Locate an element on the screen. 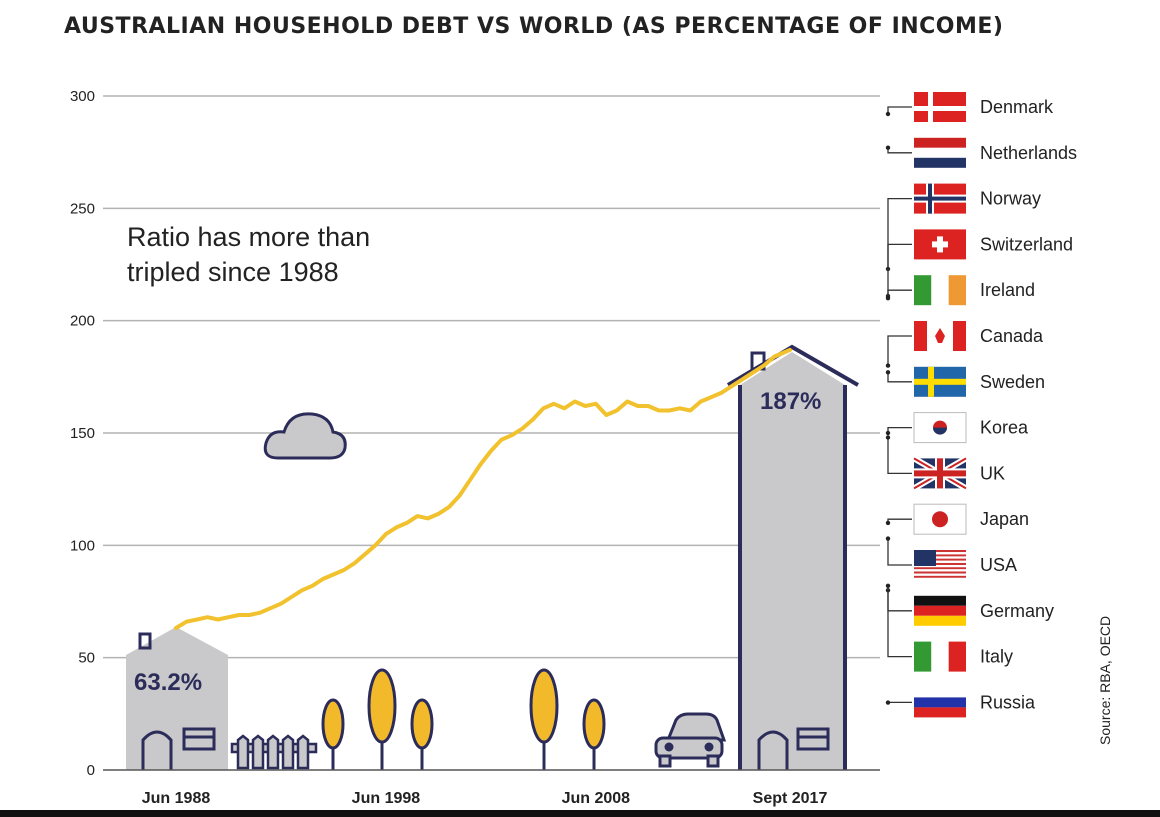 The image size is (1160, 817). country-row: Germany is located at coordinates (969, 607).